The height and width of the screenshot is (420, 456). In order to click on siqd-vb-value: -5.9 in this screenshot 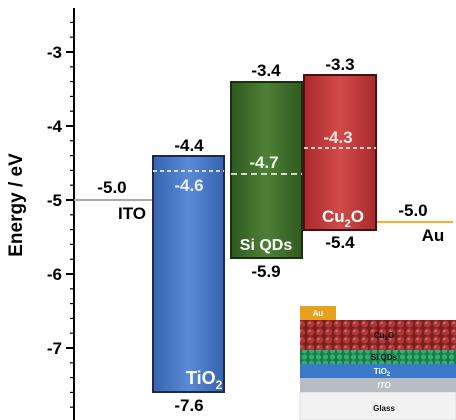, I will do `click(265, 271)`.